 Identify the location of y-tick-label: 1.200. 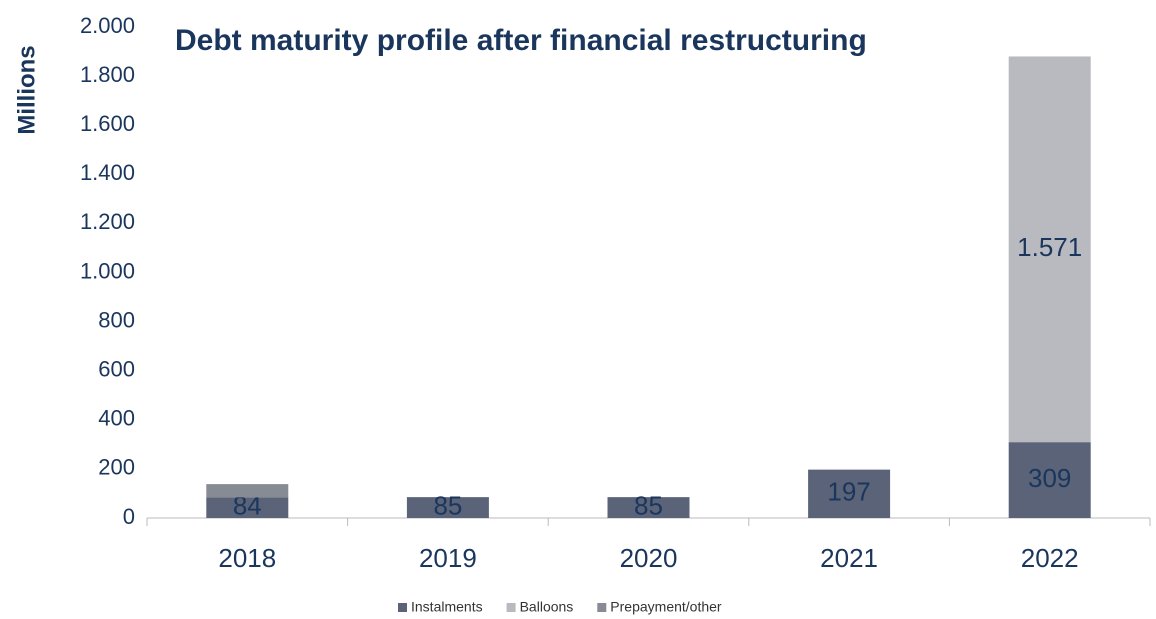
(107, 221).